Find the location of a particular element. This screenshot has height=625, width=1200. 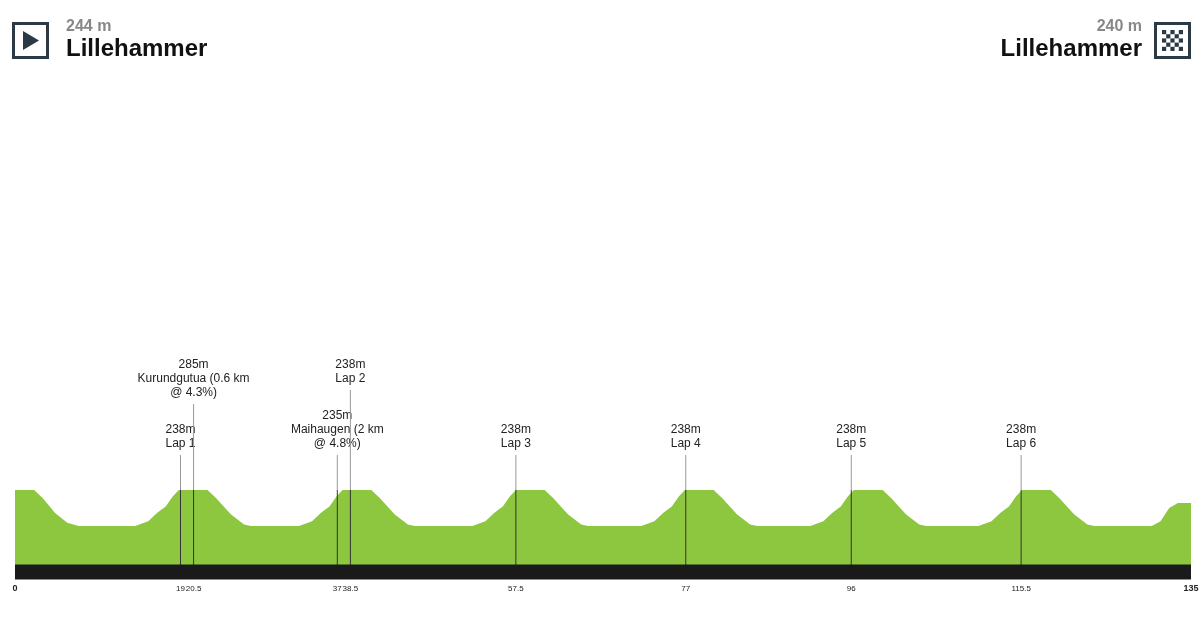

x-tick-label: 115.5 is located at coordinates (1021, 588).